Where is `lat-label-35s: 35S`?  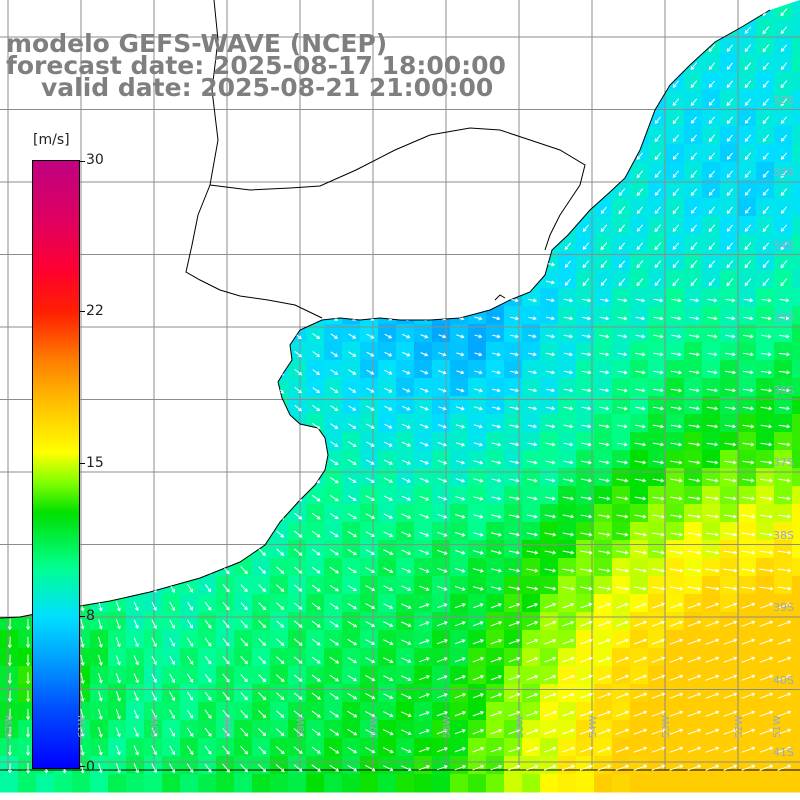 lat-label-35s: 35S is located at coordinates (783, 317).